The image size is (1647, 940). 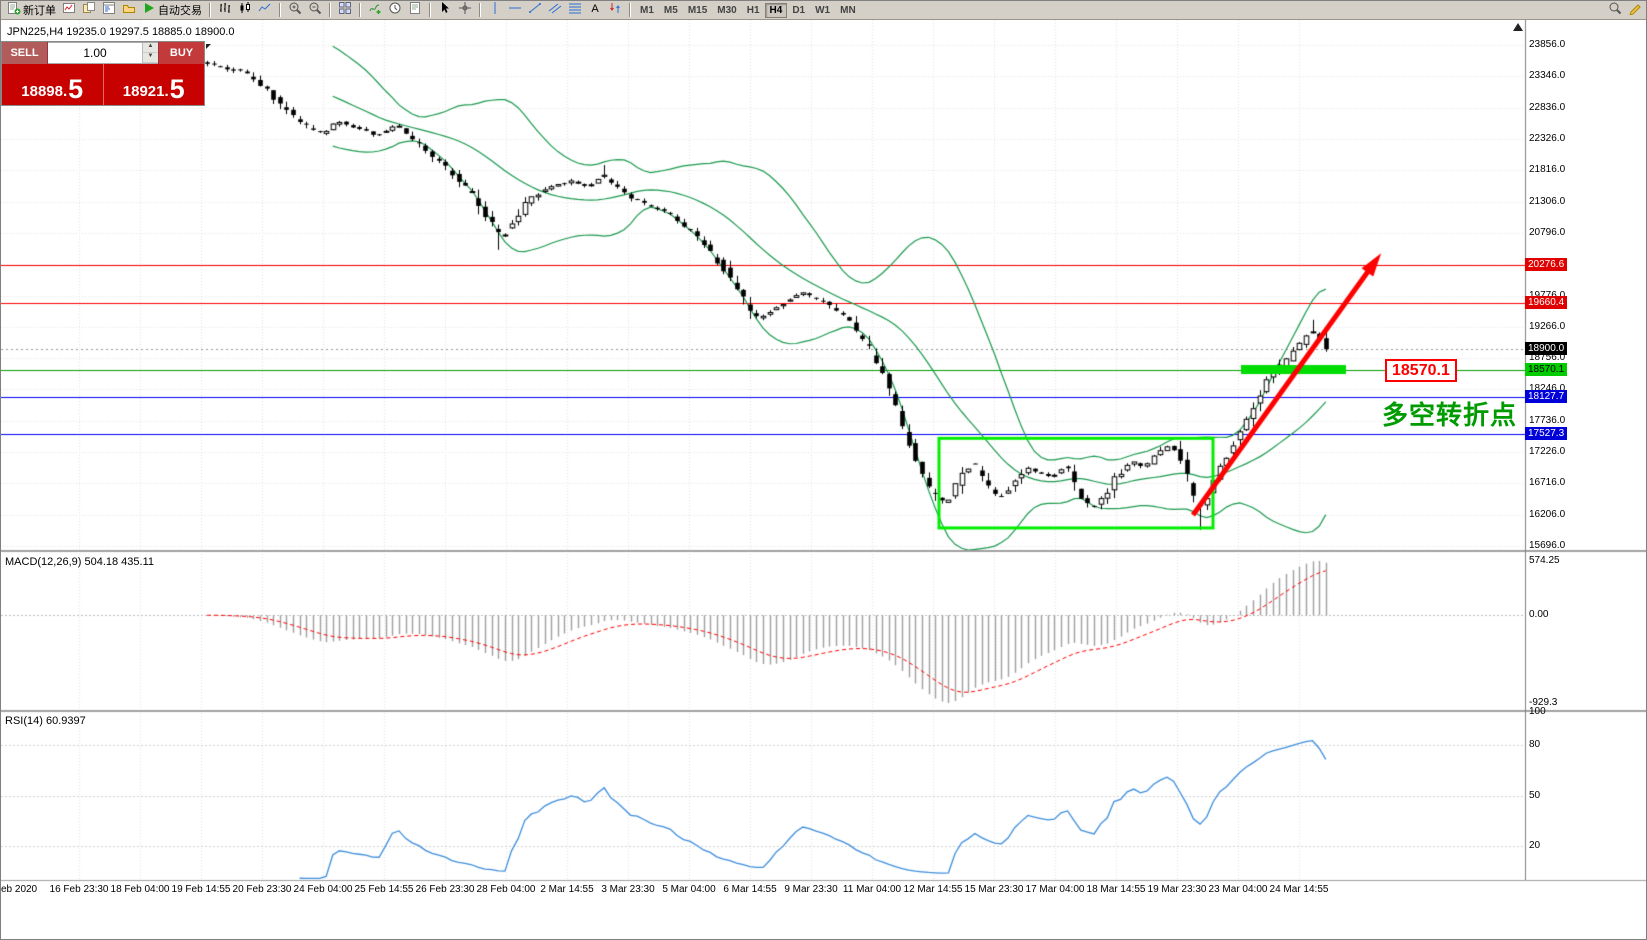 What do you see at coordinates (1547, 545) in the screenshot?
I see `price-tick: 15696.0` at bounding box center [1547, 545].